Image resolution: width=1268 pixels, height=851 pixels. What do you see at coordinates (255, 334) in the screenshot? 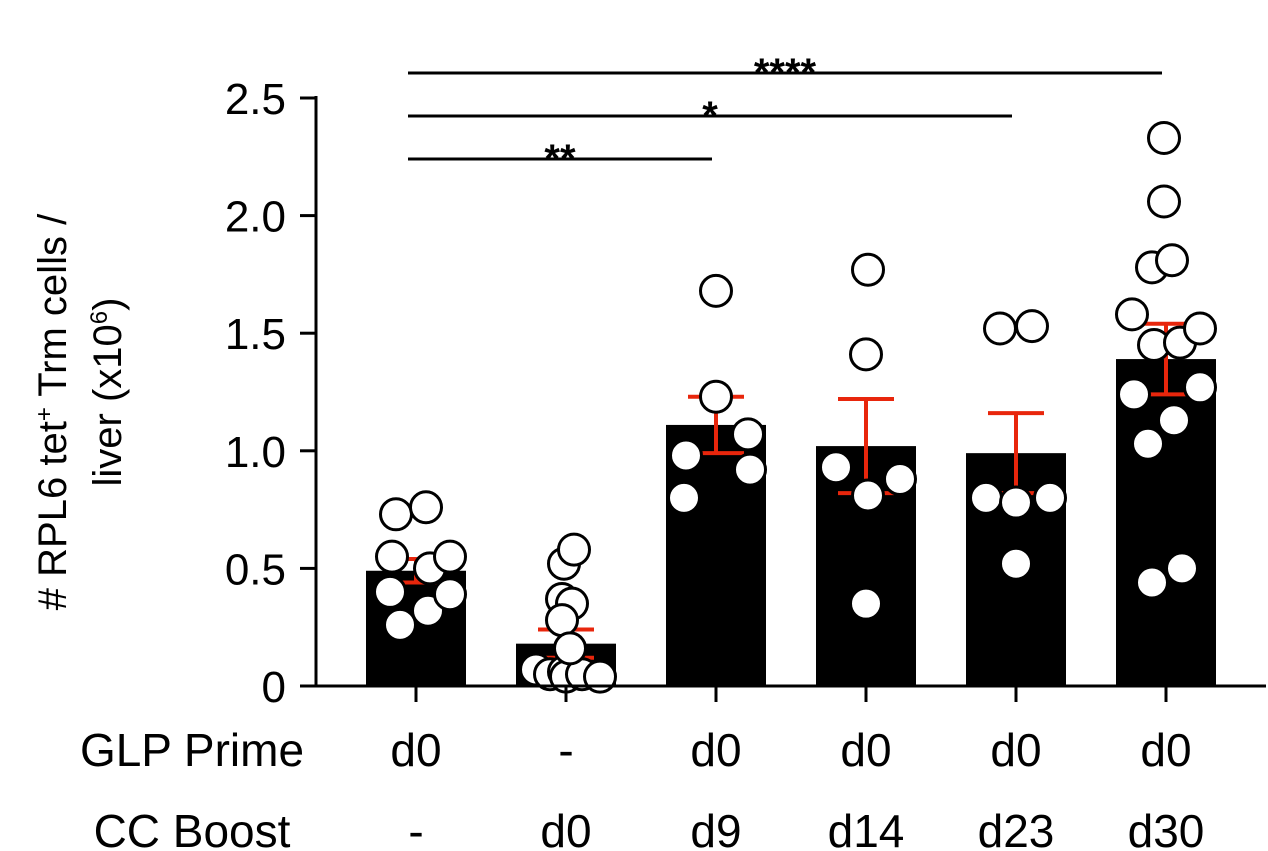
I see `y-tick-label-3: 1.5` at bounding box center [255, 334].